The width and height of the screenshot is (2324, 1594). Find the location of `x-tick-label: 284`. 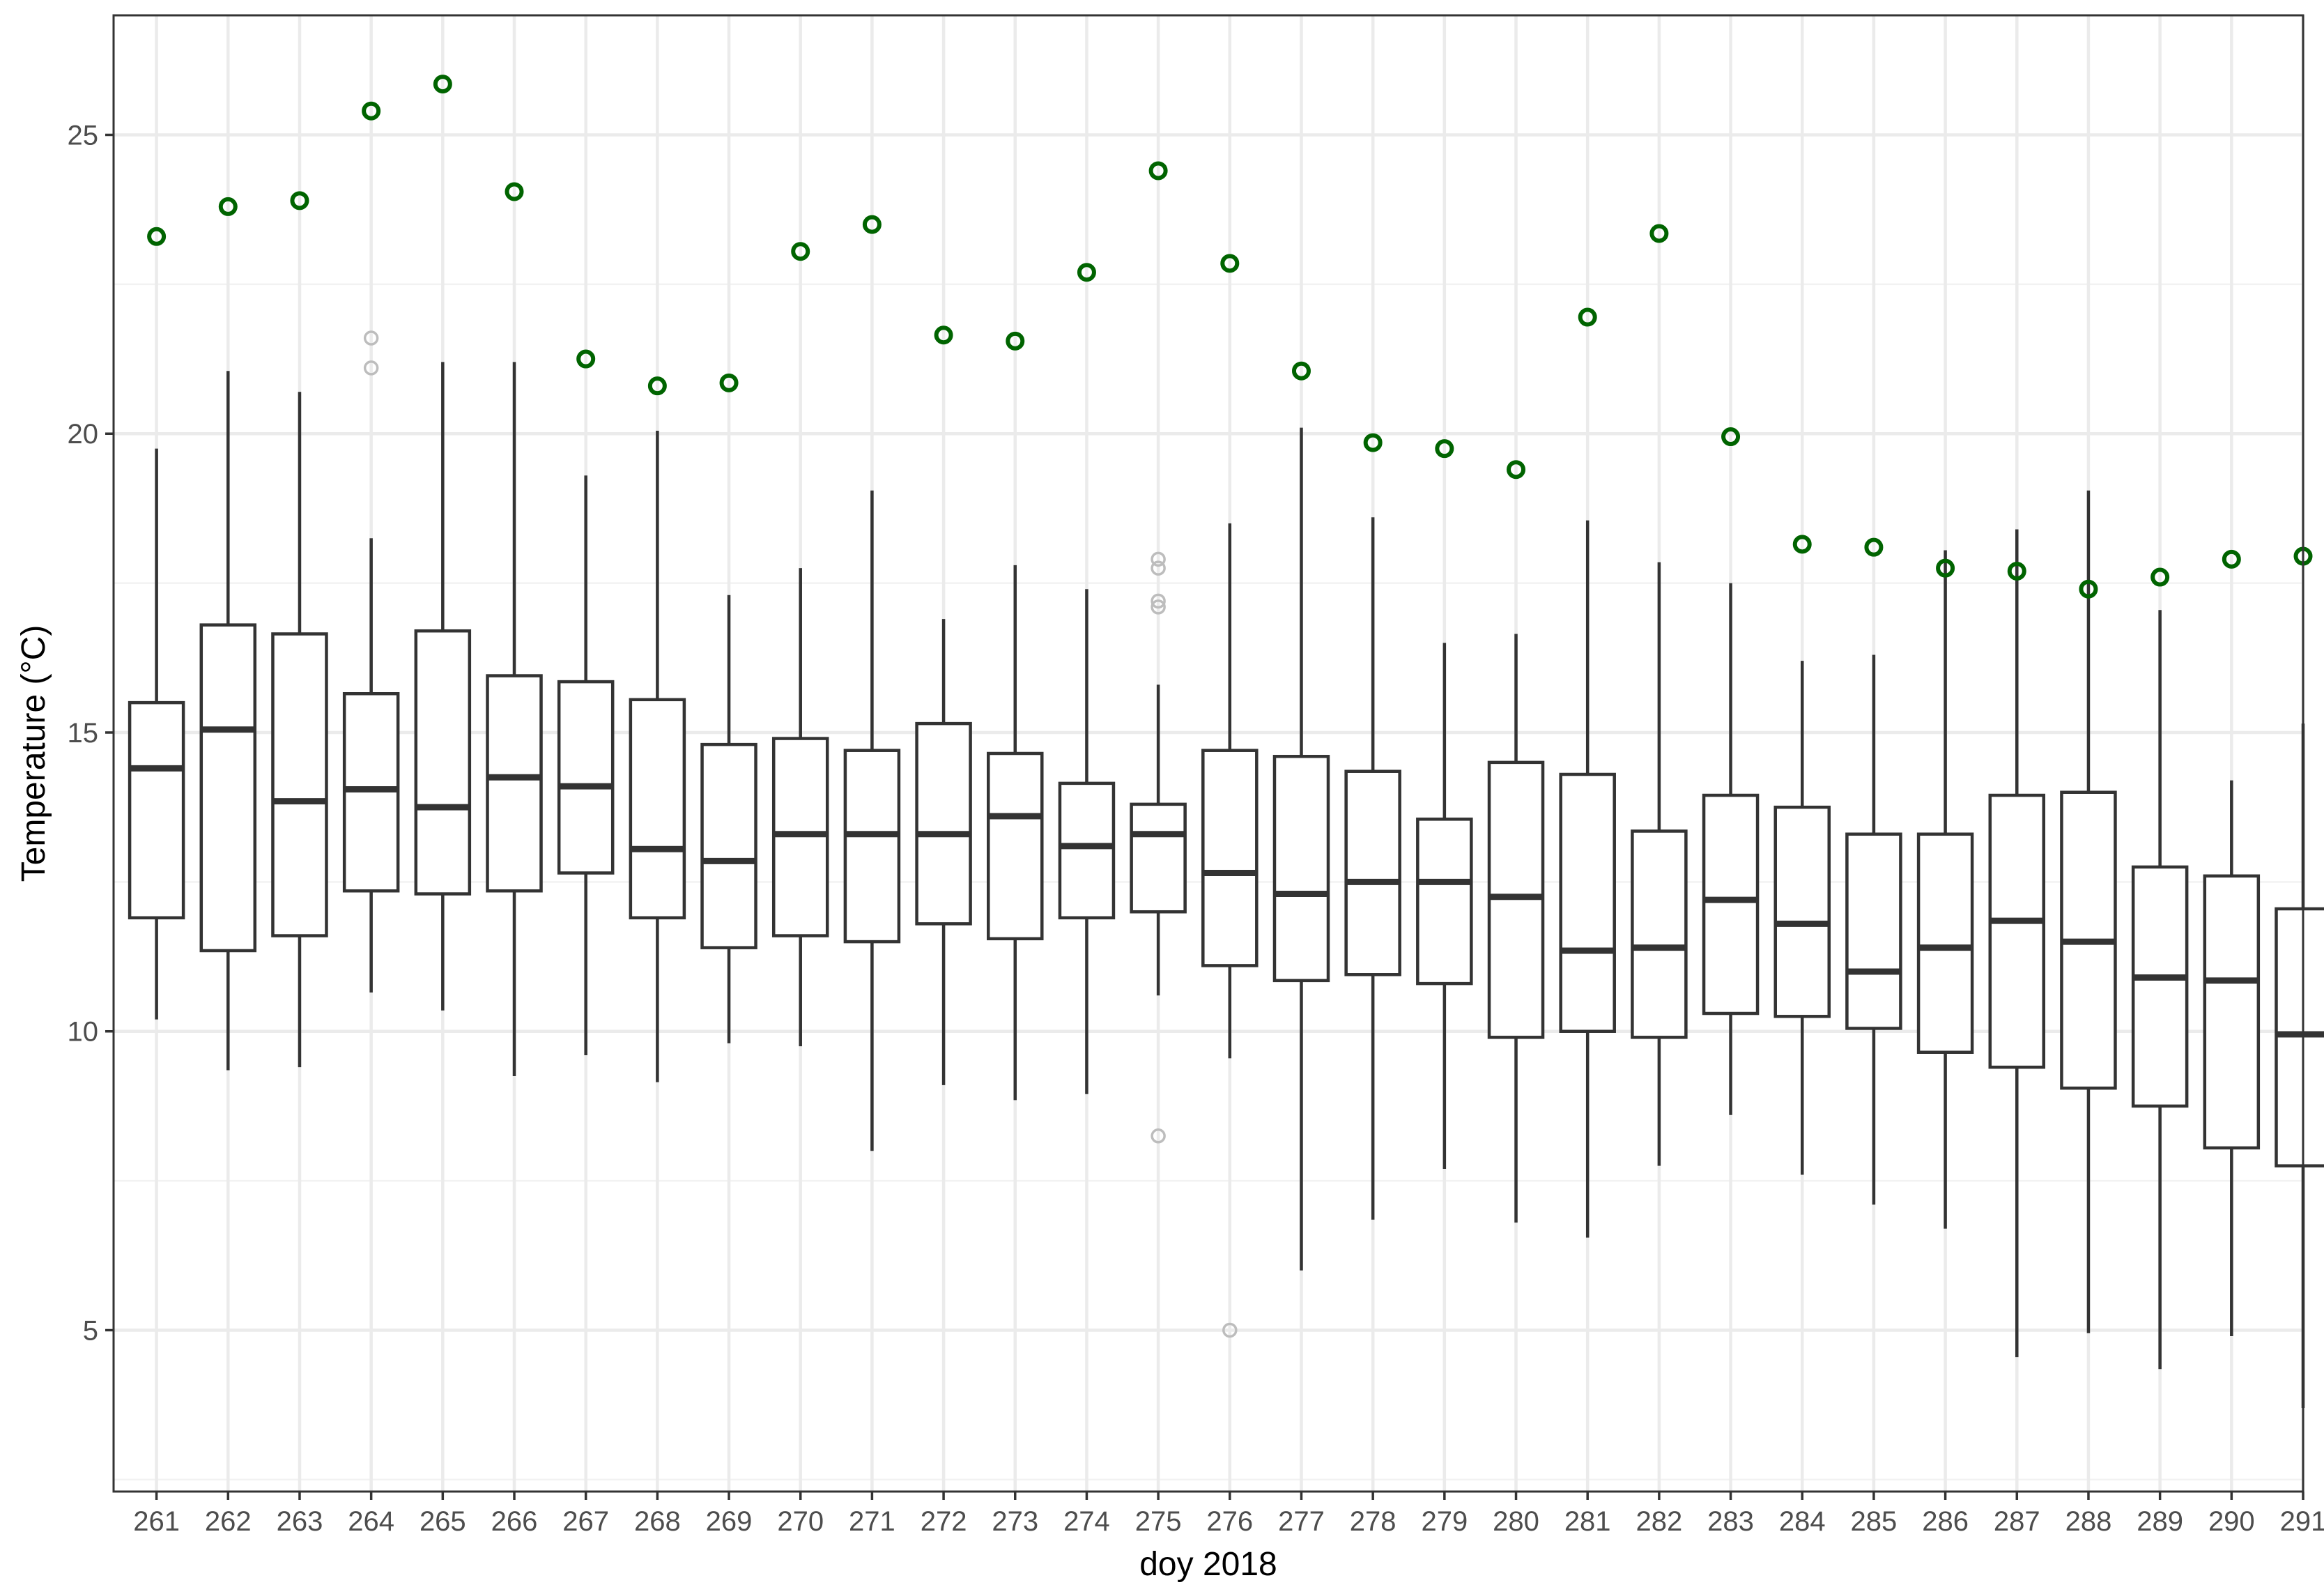

x-tick-label: 284 is located at coordinates (1802, 1521).